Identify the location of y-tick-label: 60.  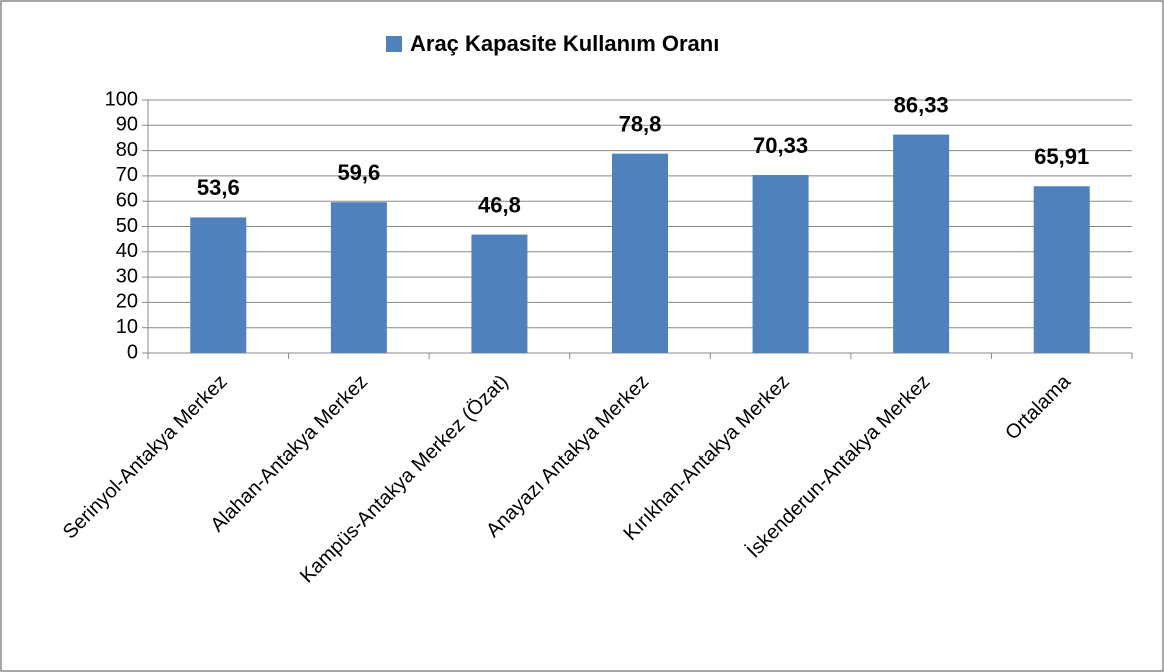
(127, 200).